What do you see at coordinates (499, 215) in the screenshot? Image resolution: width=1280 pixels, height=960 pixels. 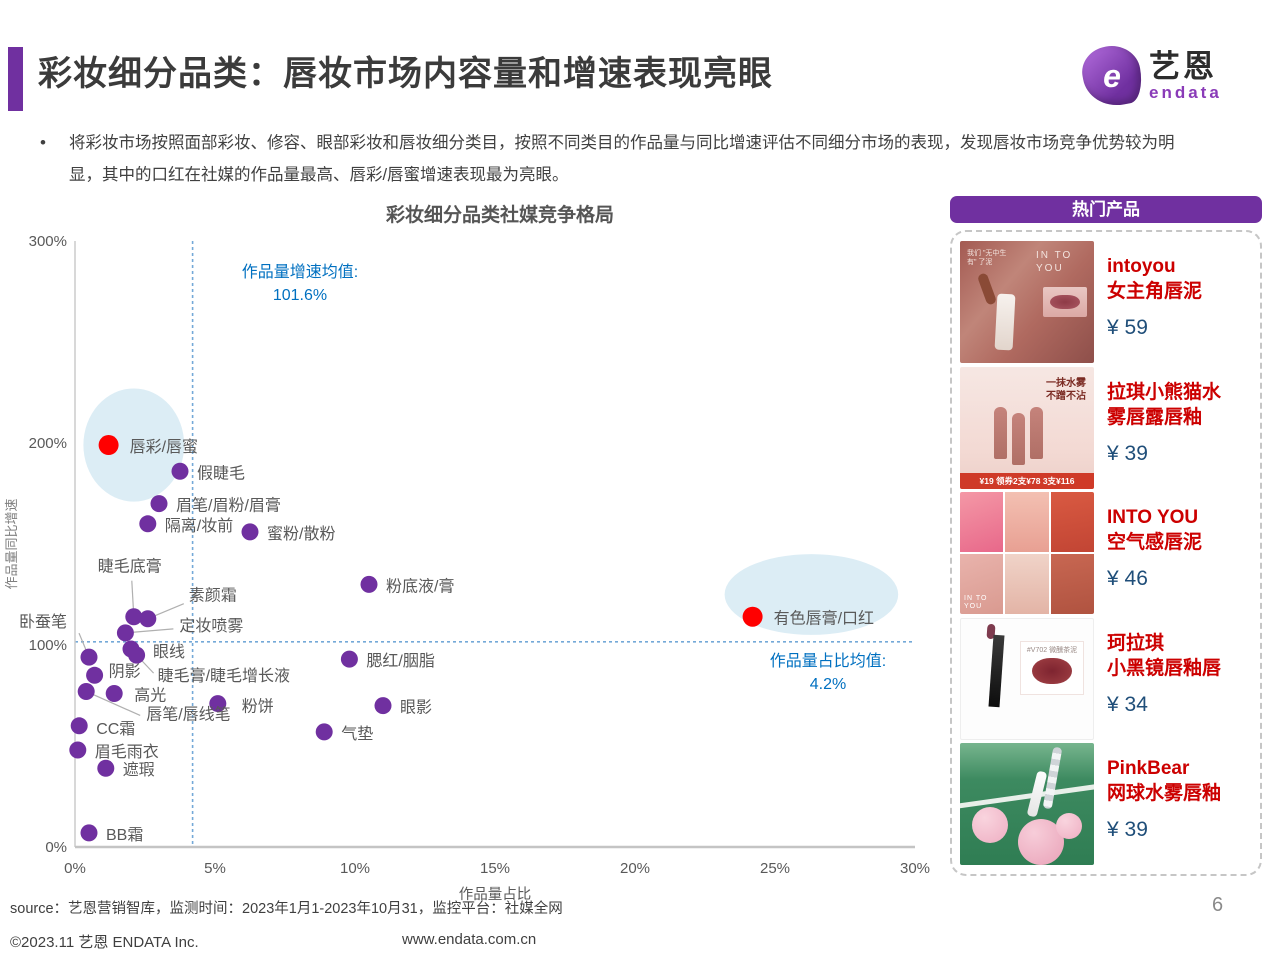 I see `chart-title: 彩妆细分品类社媒竞争格局` at bounding box center [499, 215].